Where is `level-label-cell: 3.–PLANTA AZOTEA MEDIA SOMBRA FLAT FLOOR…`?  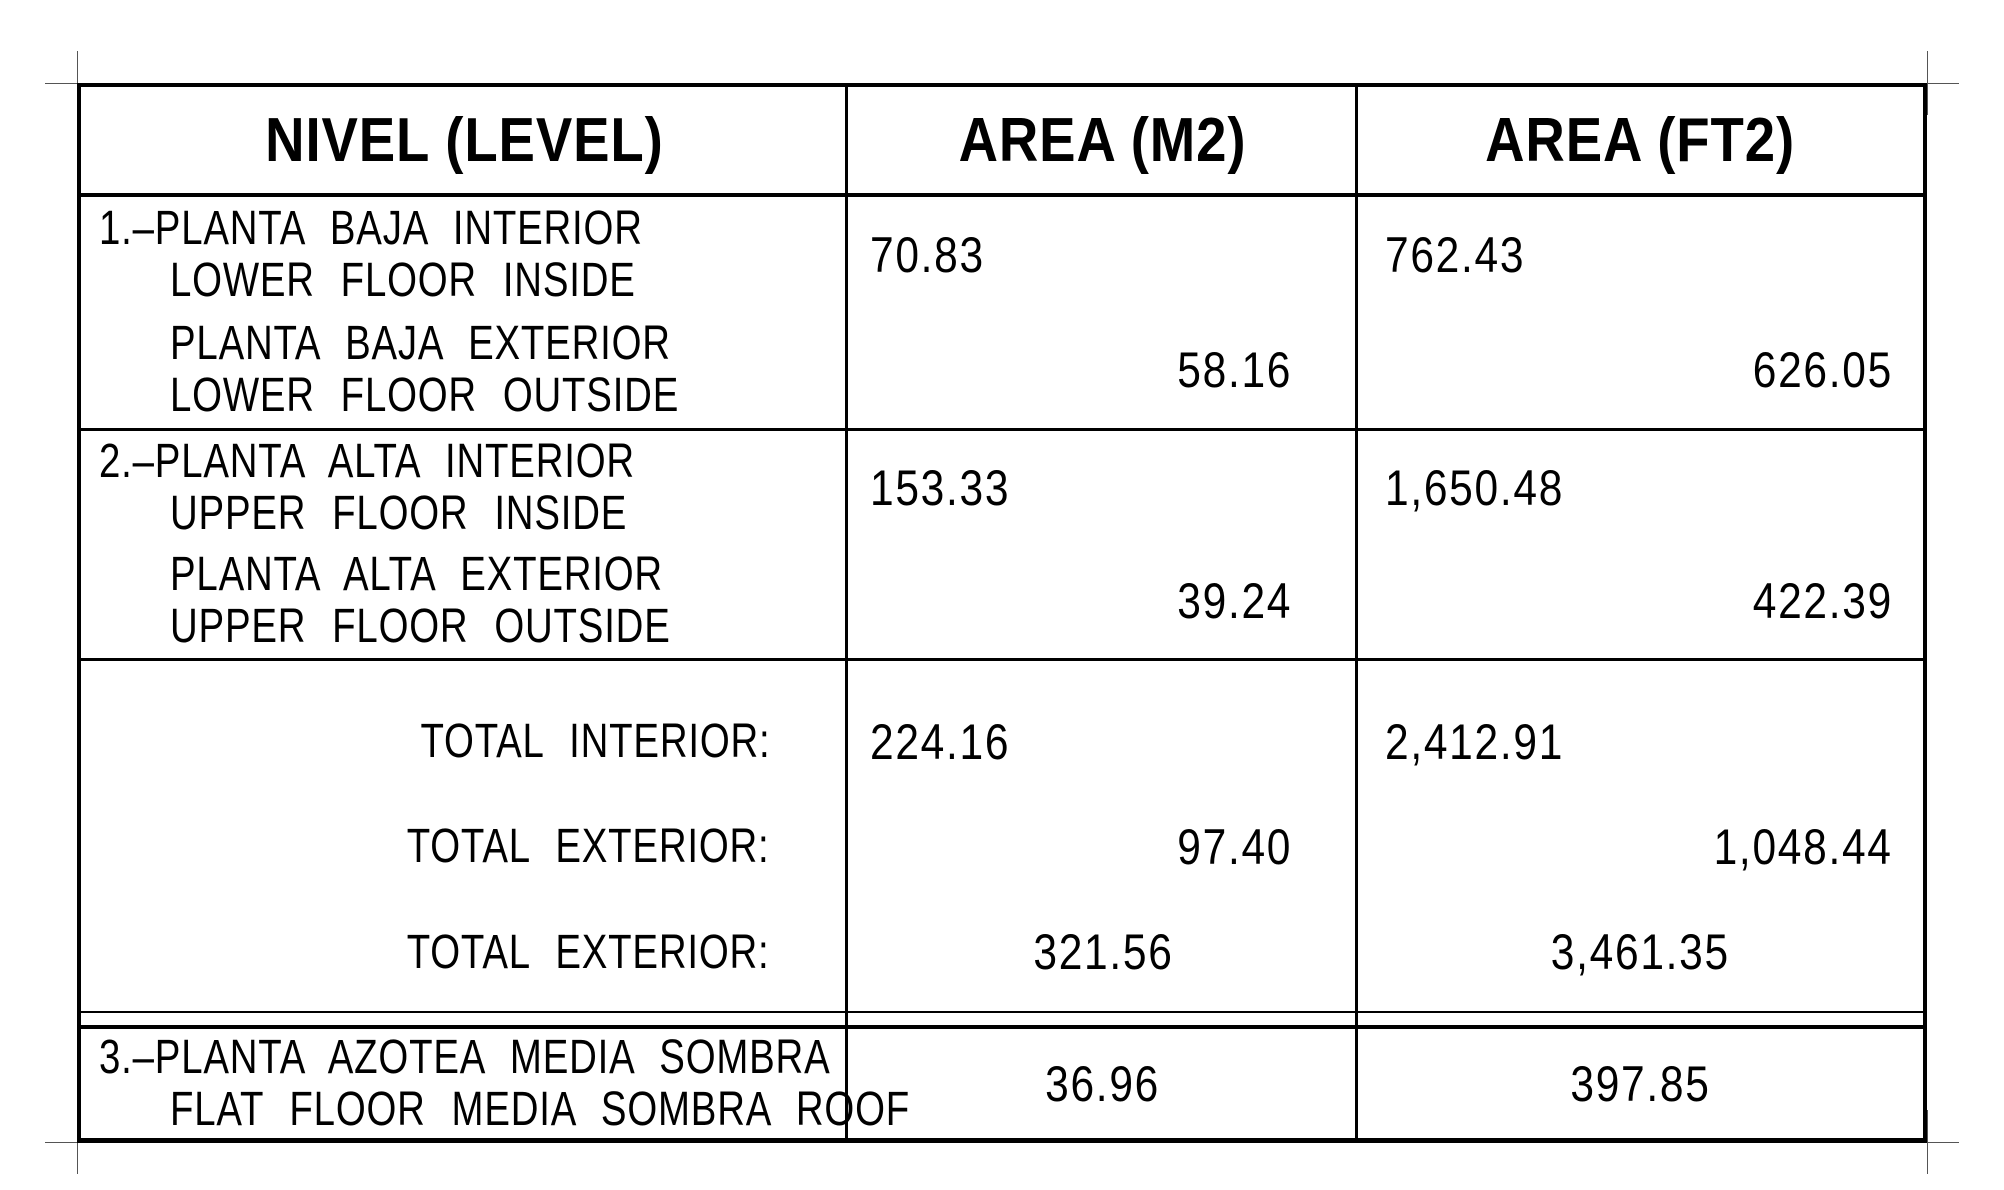
level-label-cell: 3.–PLANTA AZOTEA MEDIA SOMBRA FLAT FLOOR… is located at coordinates (495, 1083).